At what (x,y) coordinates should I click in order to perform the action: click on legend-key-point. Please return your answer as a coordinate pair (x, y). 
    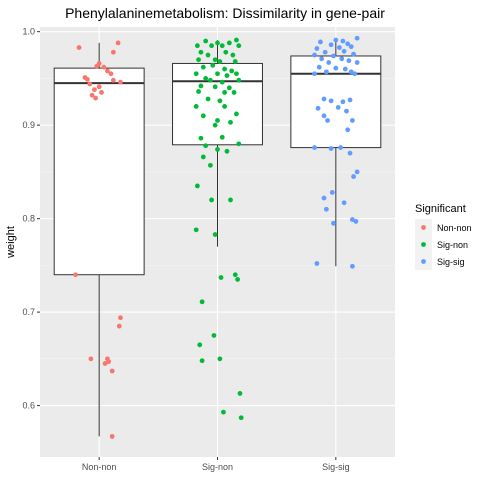
    Looking at the image, I should click on (423, 261).